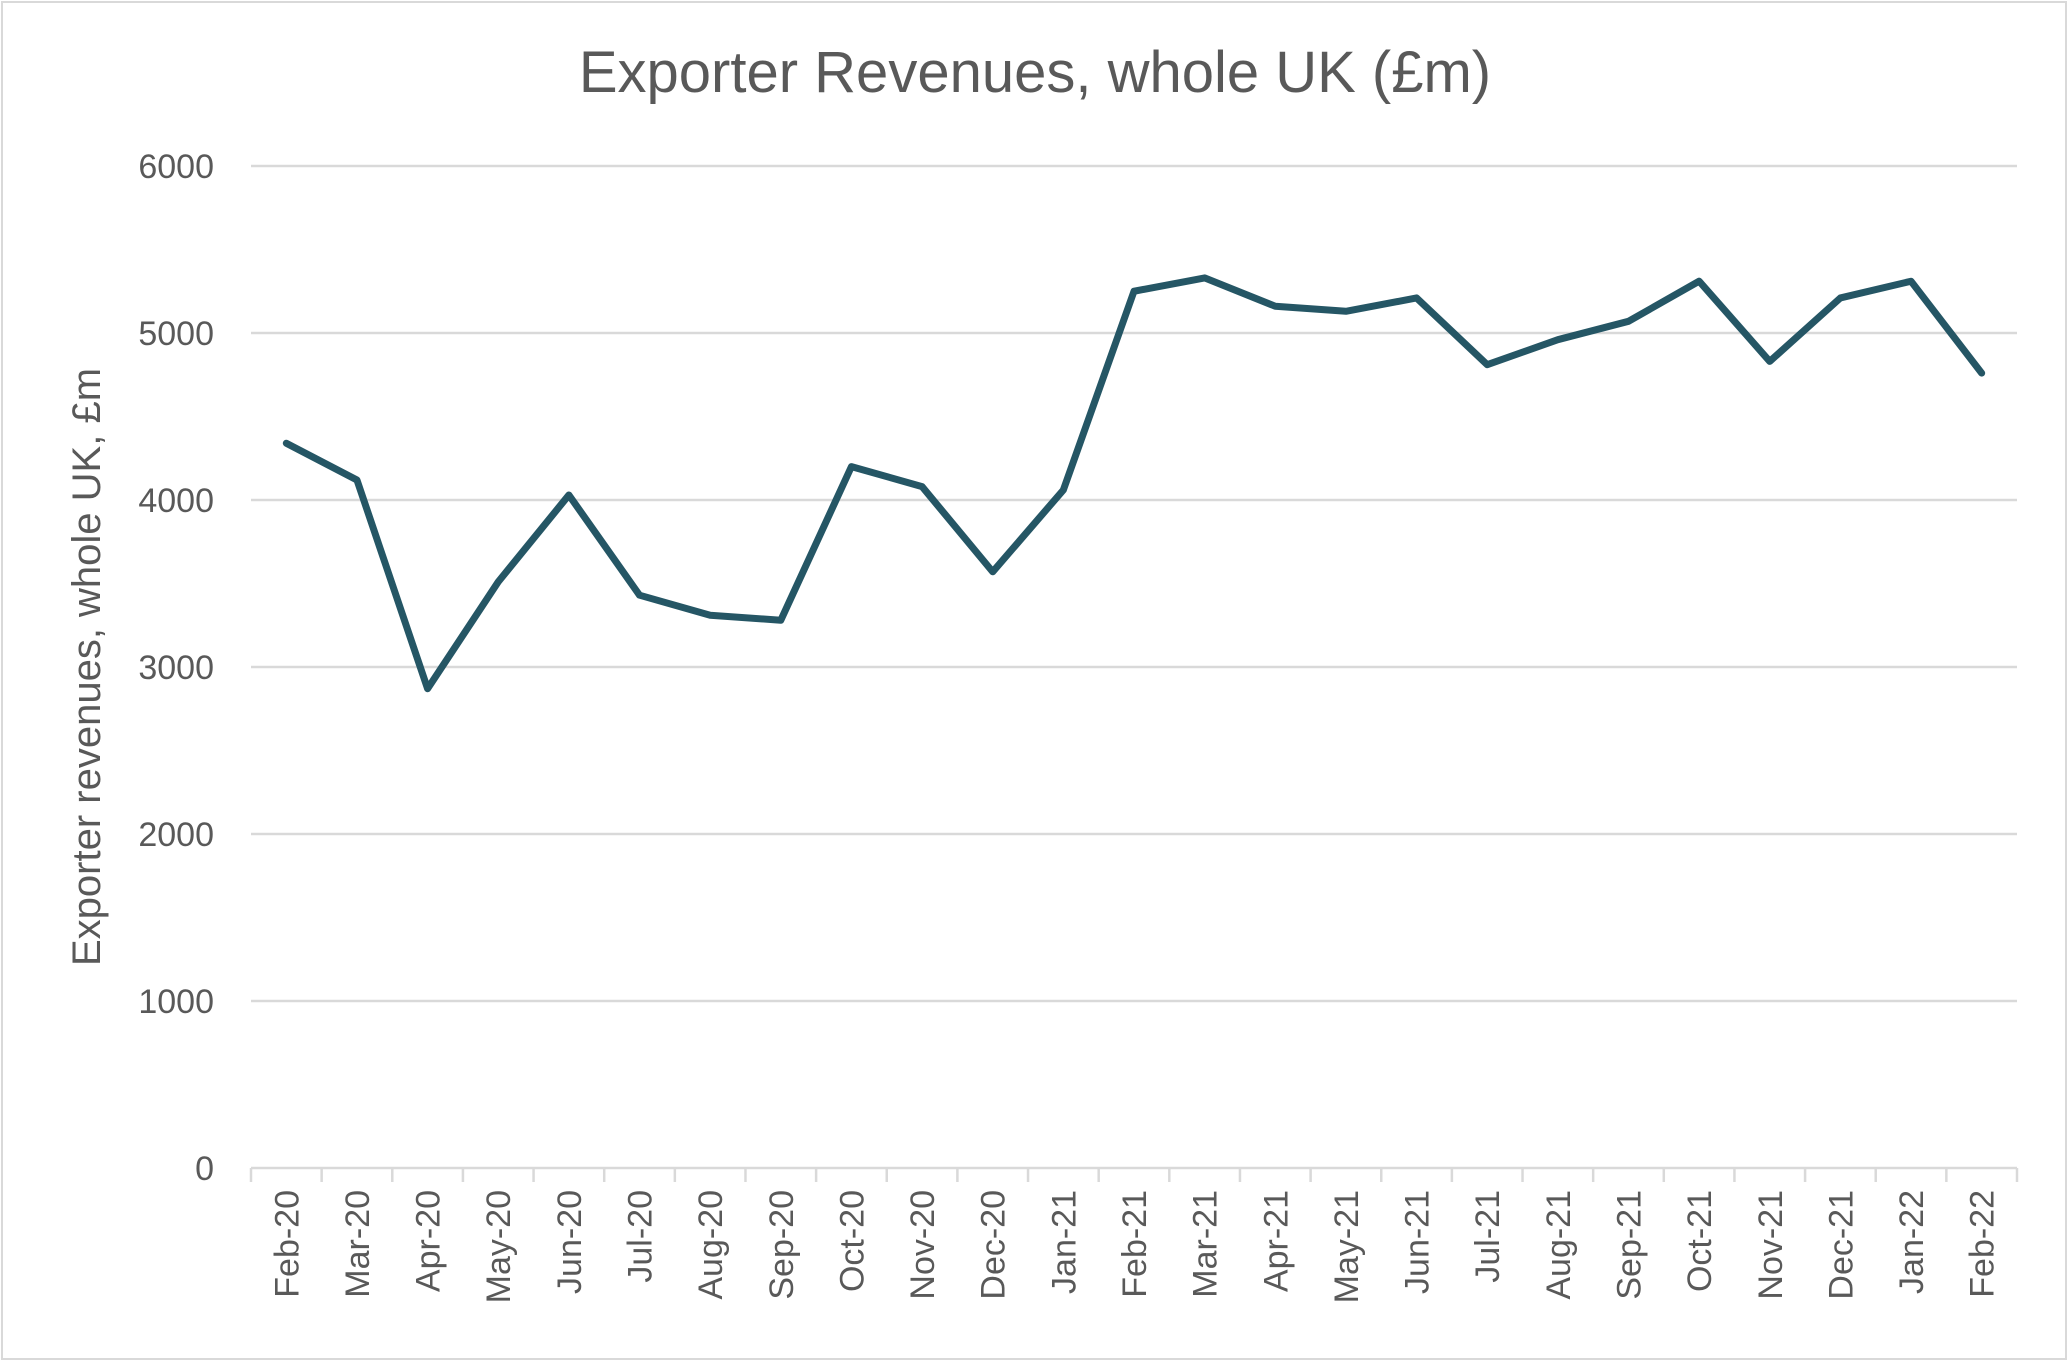 The height and width of the screenshot is (1363, 2070). I want to click on x-tick-label: Mar-20, so click(358, 1244).